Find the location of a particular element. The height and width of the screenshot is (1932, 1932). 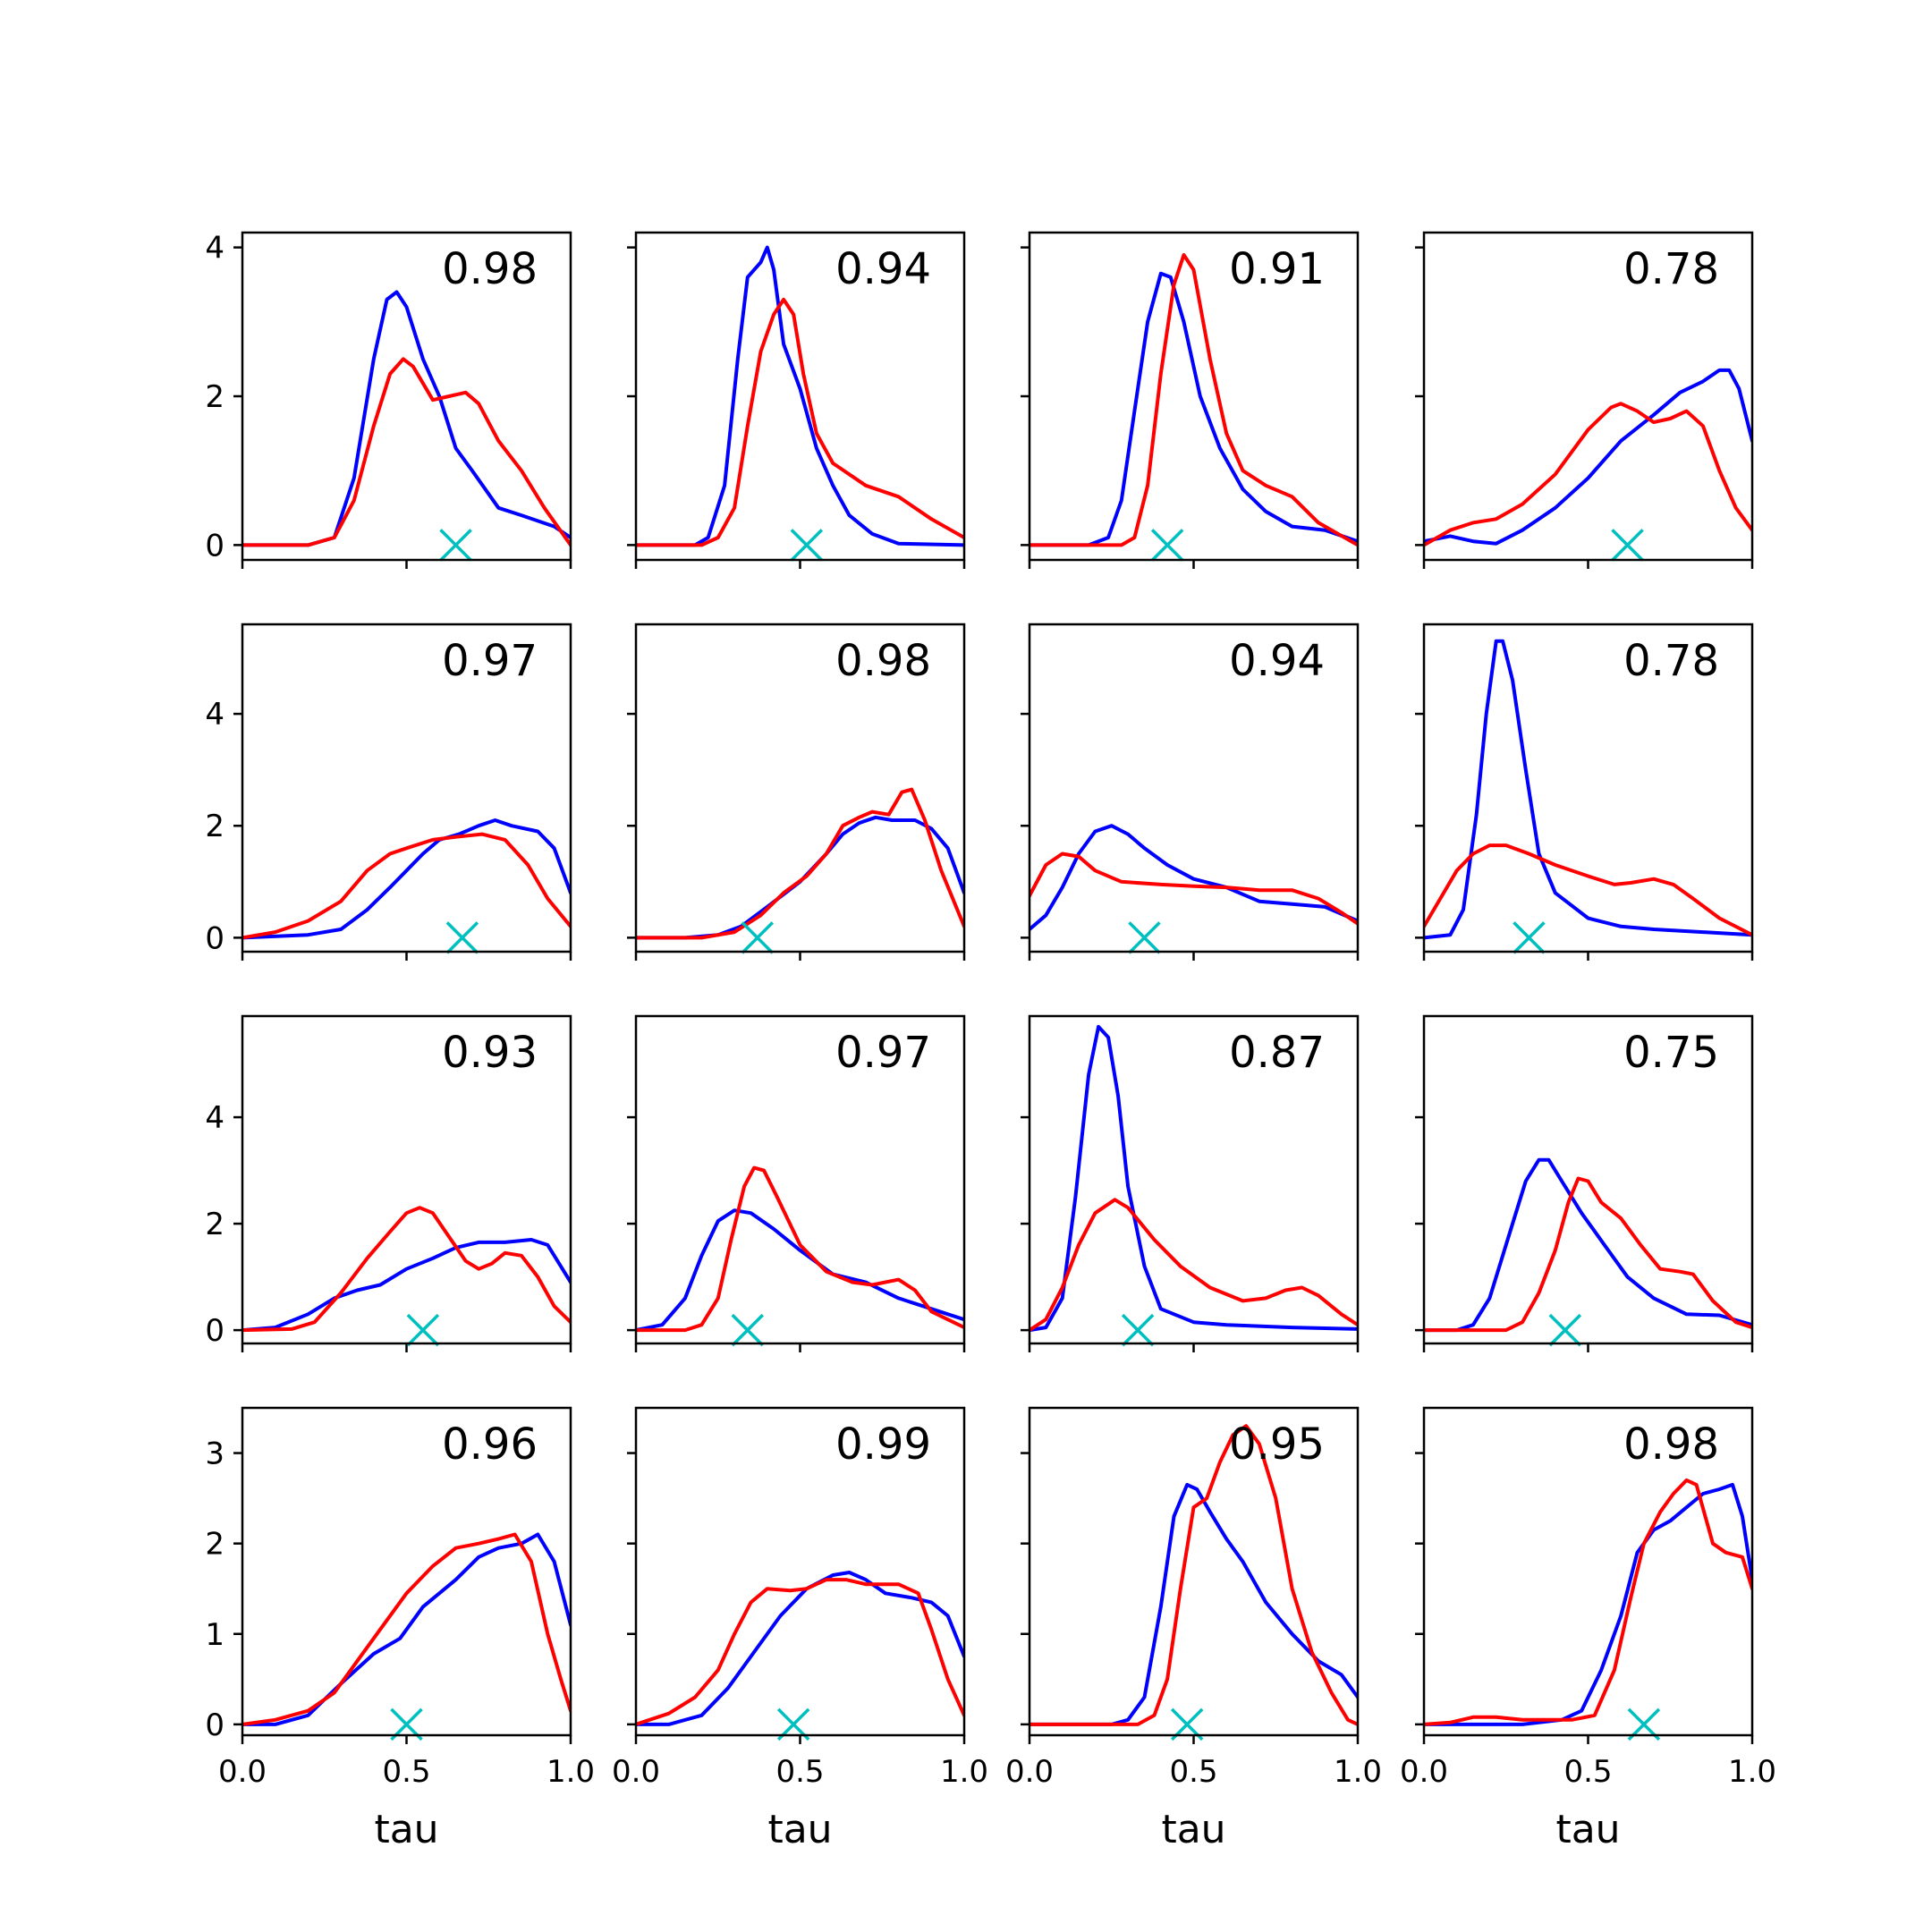

panel-3-4: 0.75 is located at coordinates (1584, 1183).